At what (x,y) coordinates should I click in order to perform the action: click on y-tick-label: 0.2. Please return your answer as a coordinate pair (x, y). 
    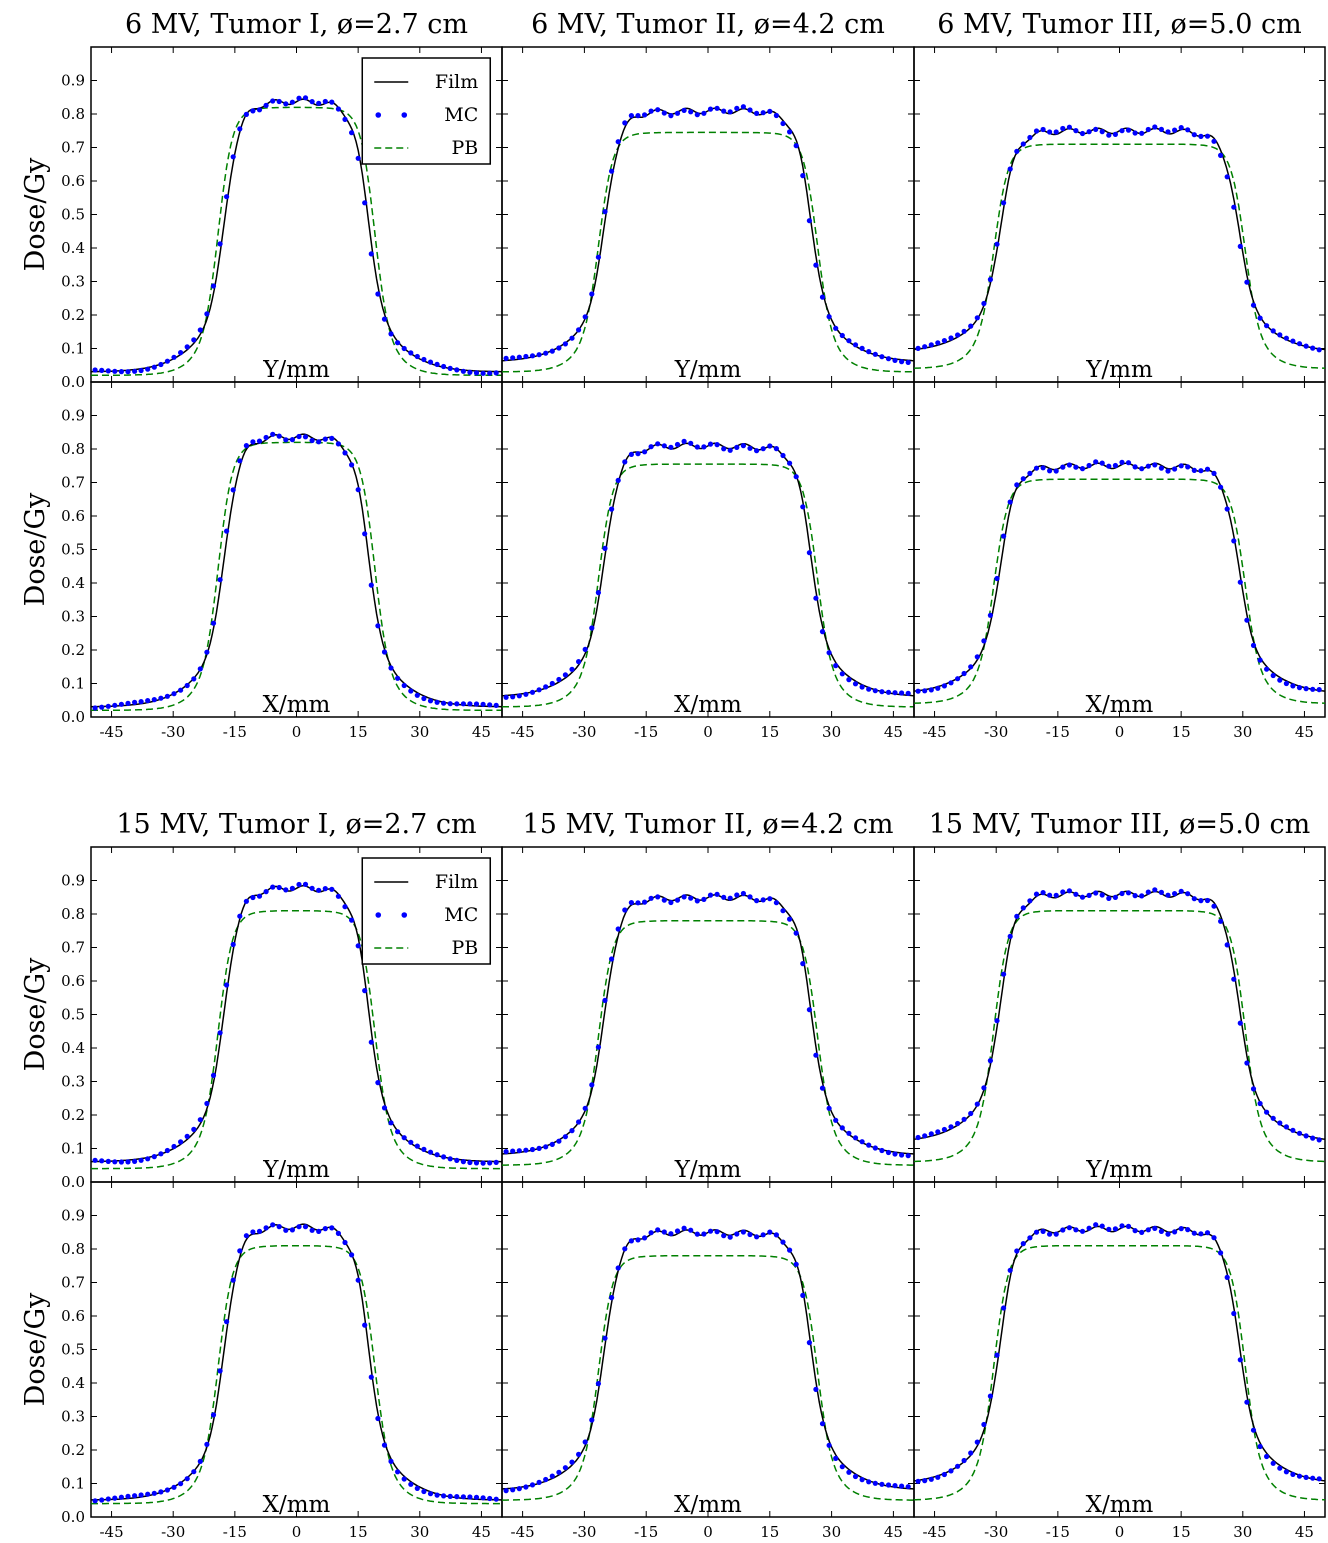
    Looking at the image, I should click on (73, 650).